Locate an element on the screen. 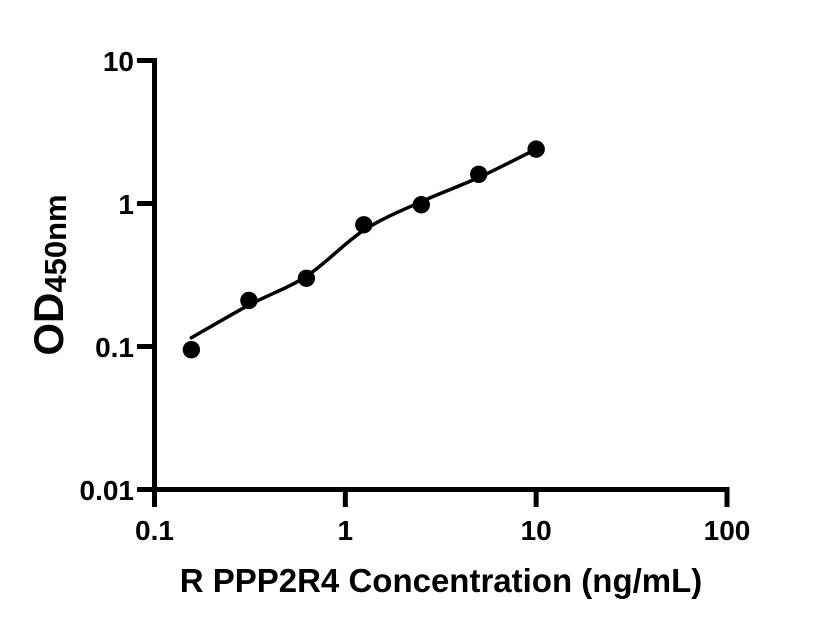 This screenshot has width=816, height=640. x-axis-tick-label: 100 is located at coordinates (727, 530).